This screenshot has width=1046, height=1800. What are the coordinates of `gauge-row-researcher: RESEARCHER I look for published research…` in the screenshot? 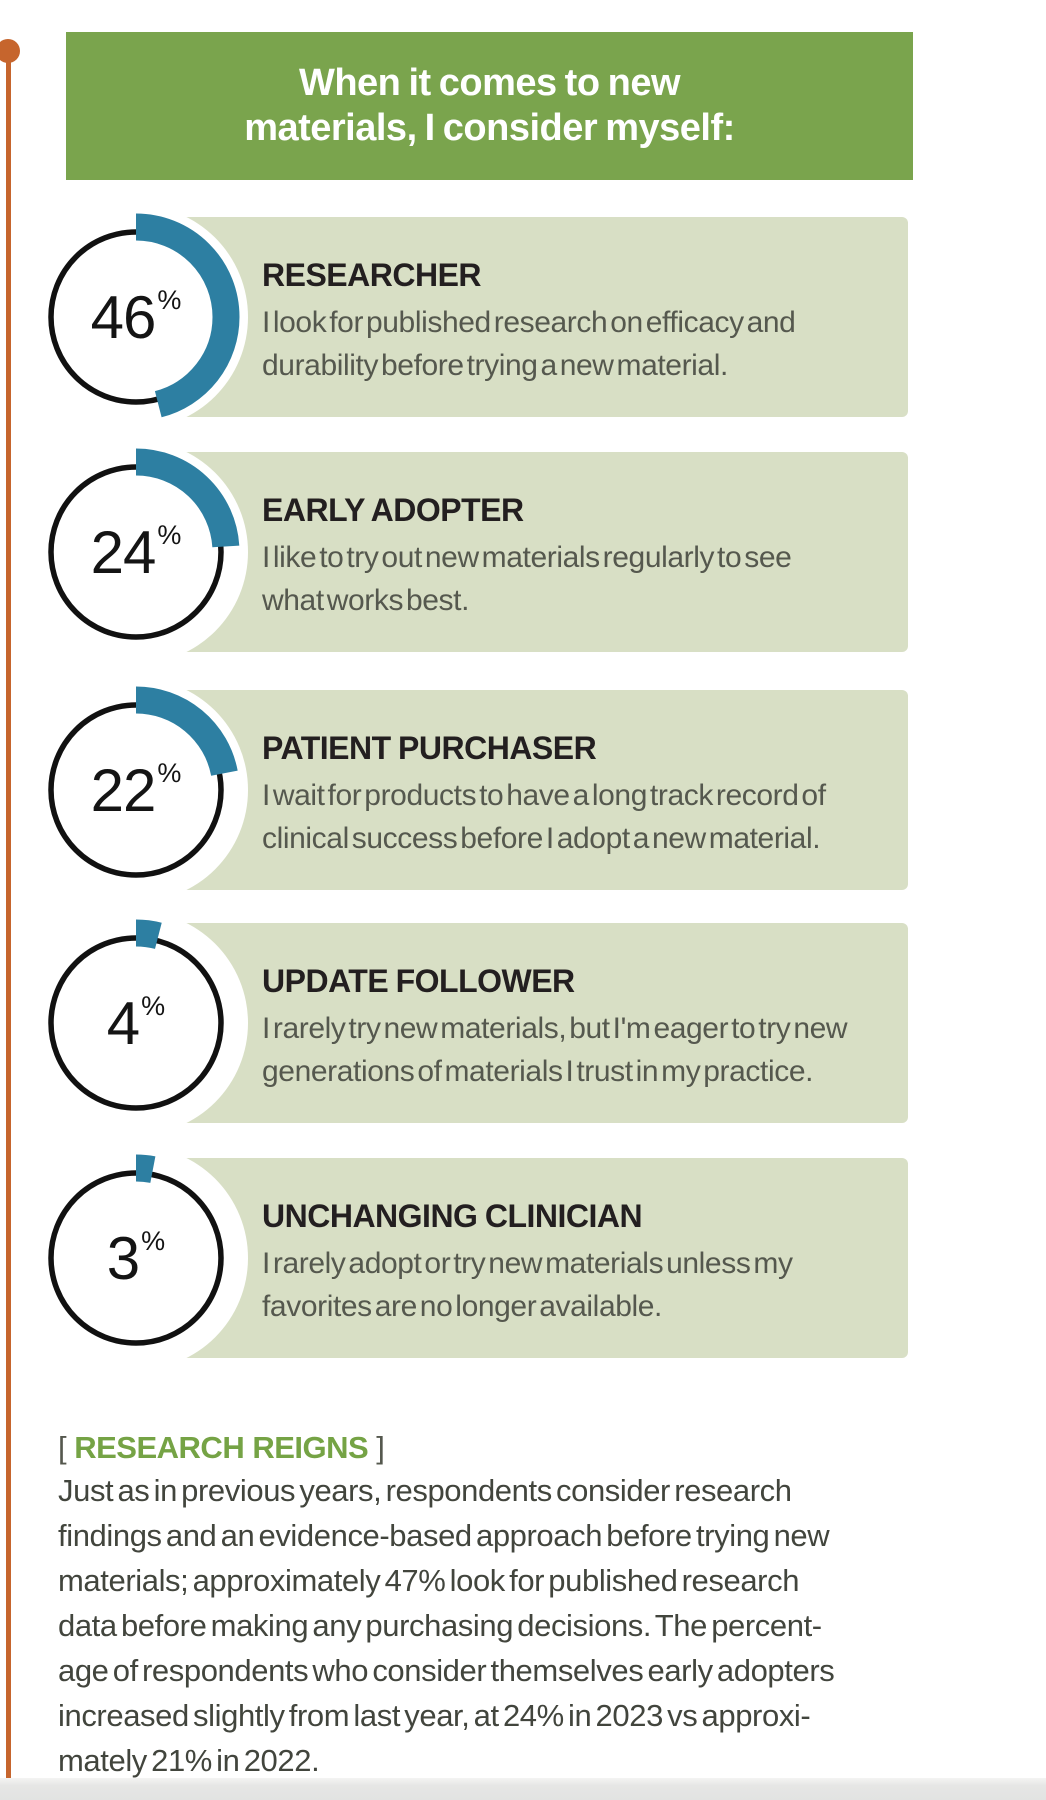 It's located at (523, 312).